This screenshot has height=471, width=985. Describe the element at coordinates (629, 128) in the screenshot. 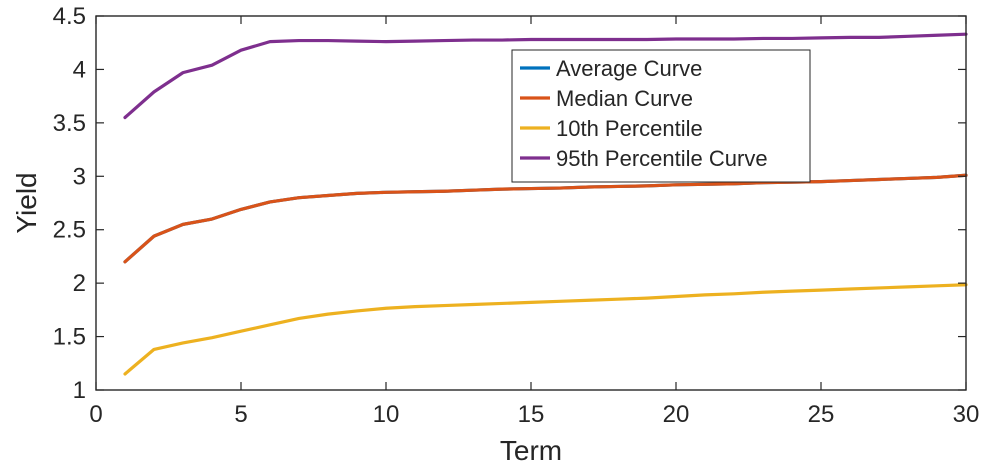

I see `legend-label-3: 10th Percentile` at that location.